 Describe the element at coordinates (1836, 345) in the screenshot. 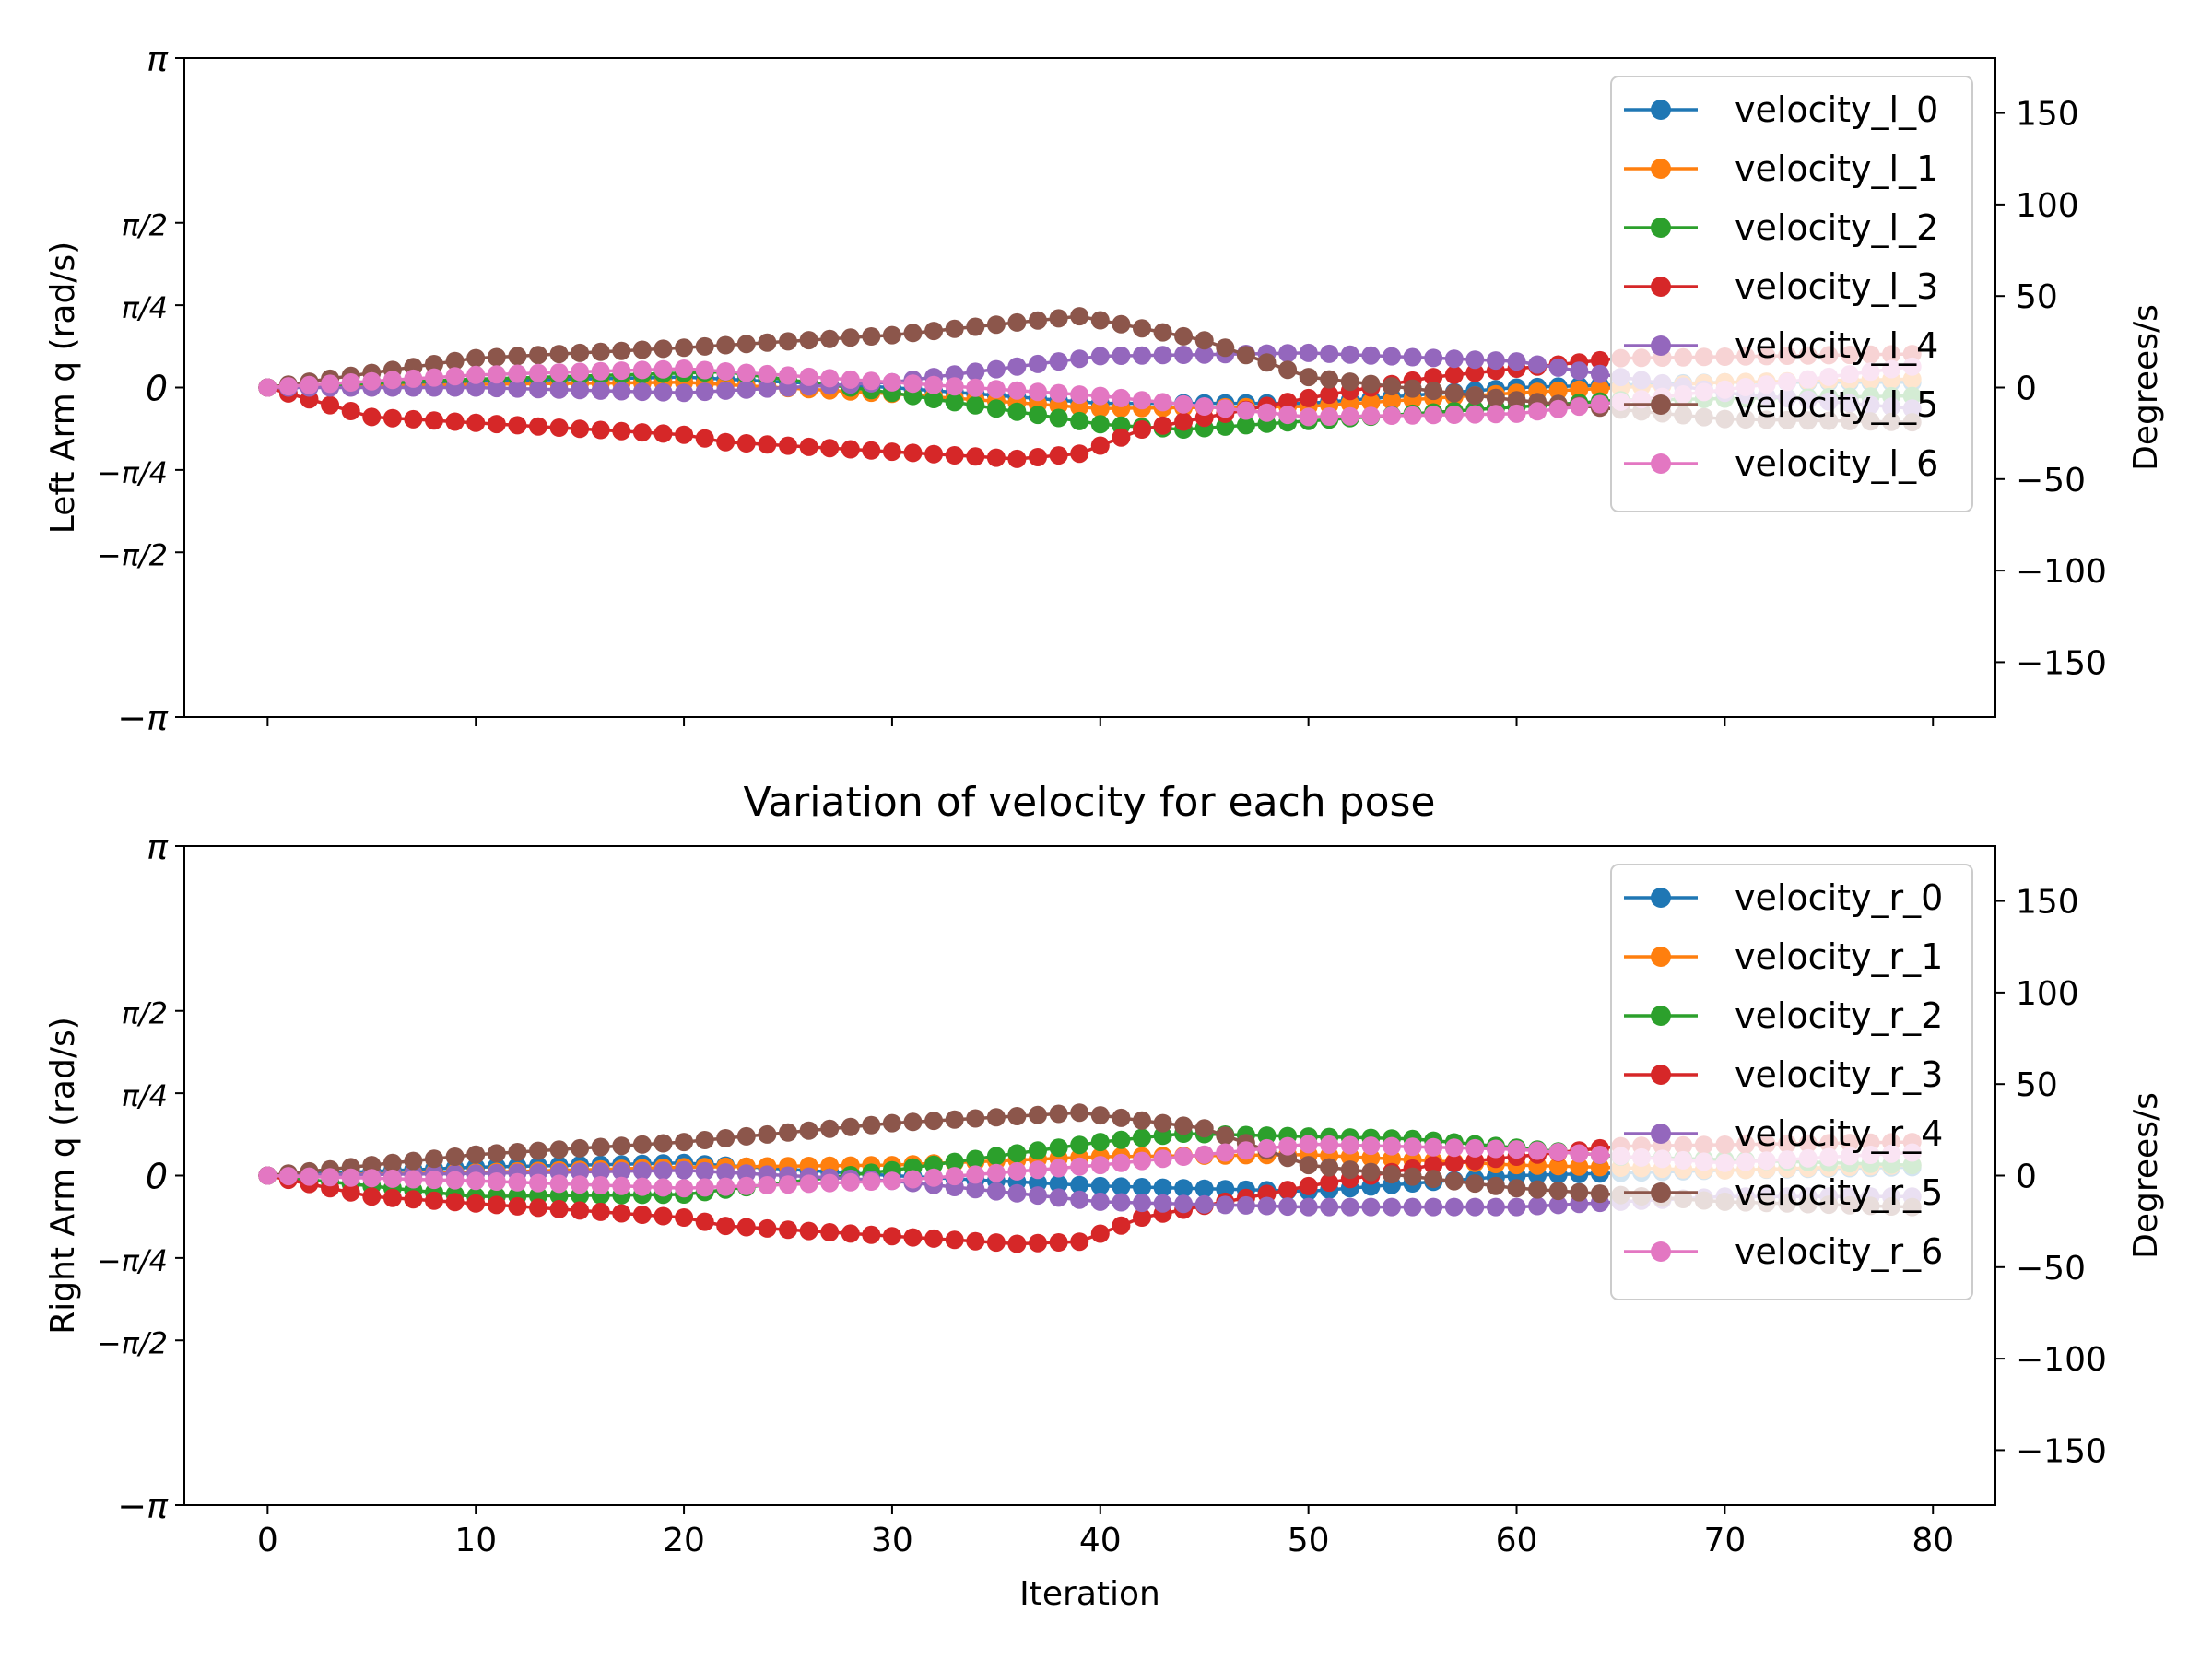

I see `legend-label-velocity_l_4: velocity_l_4` at that location.